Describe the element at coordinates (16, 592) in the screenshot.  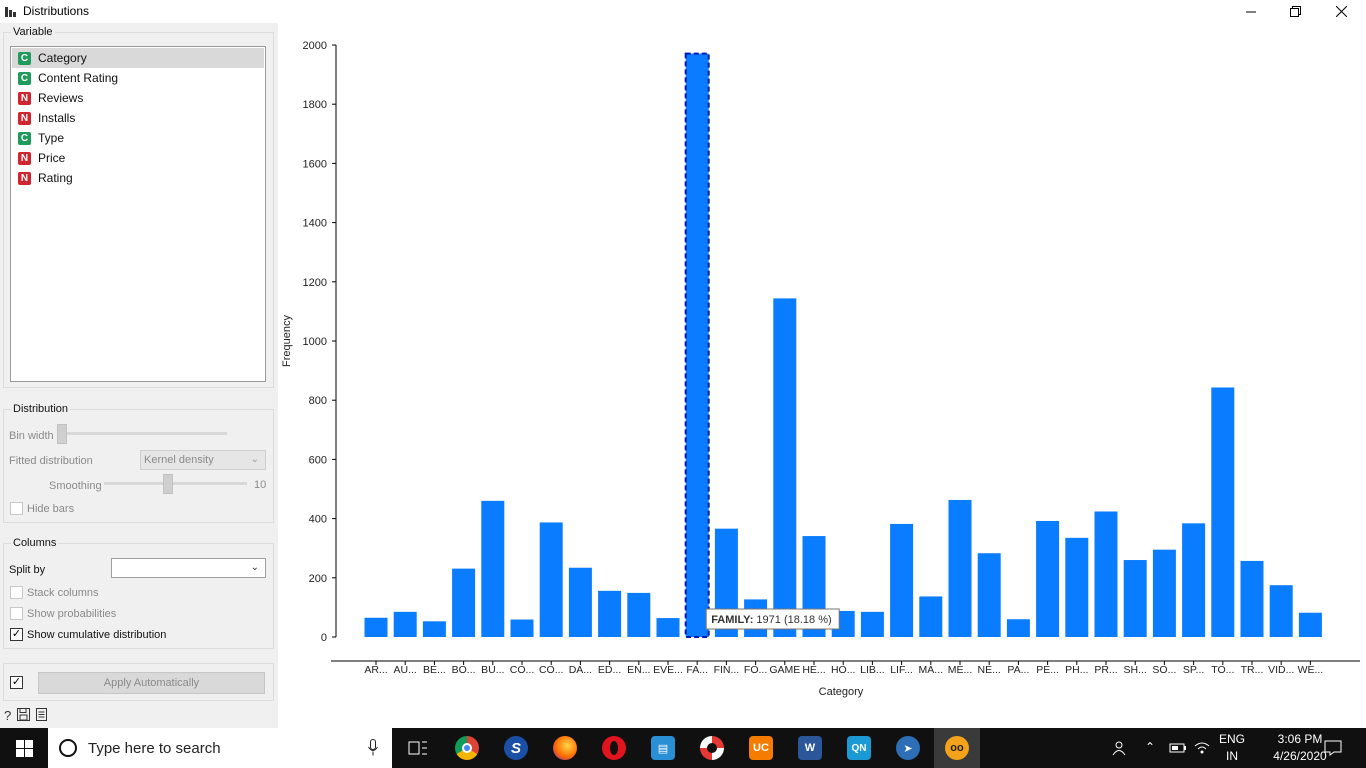
I see `stack-columns-checkbox` at that location.